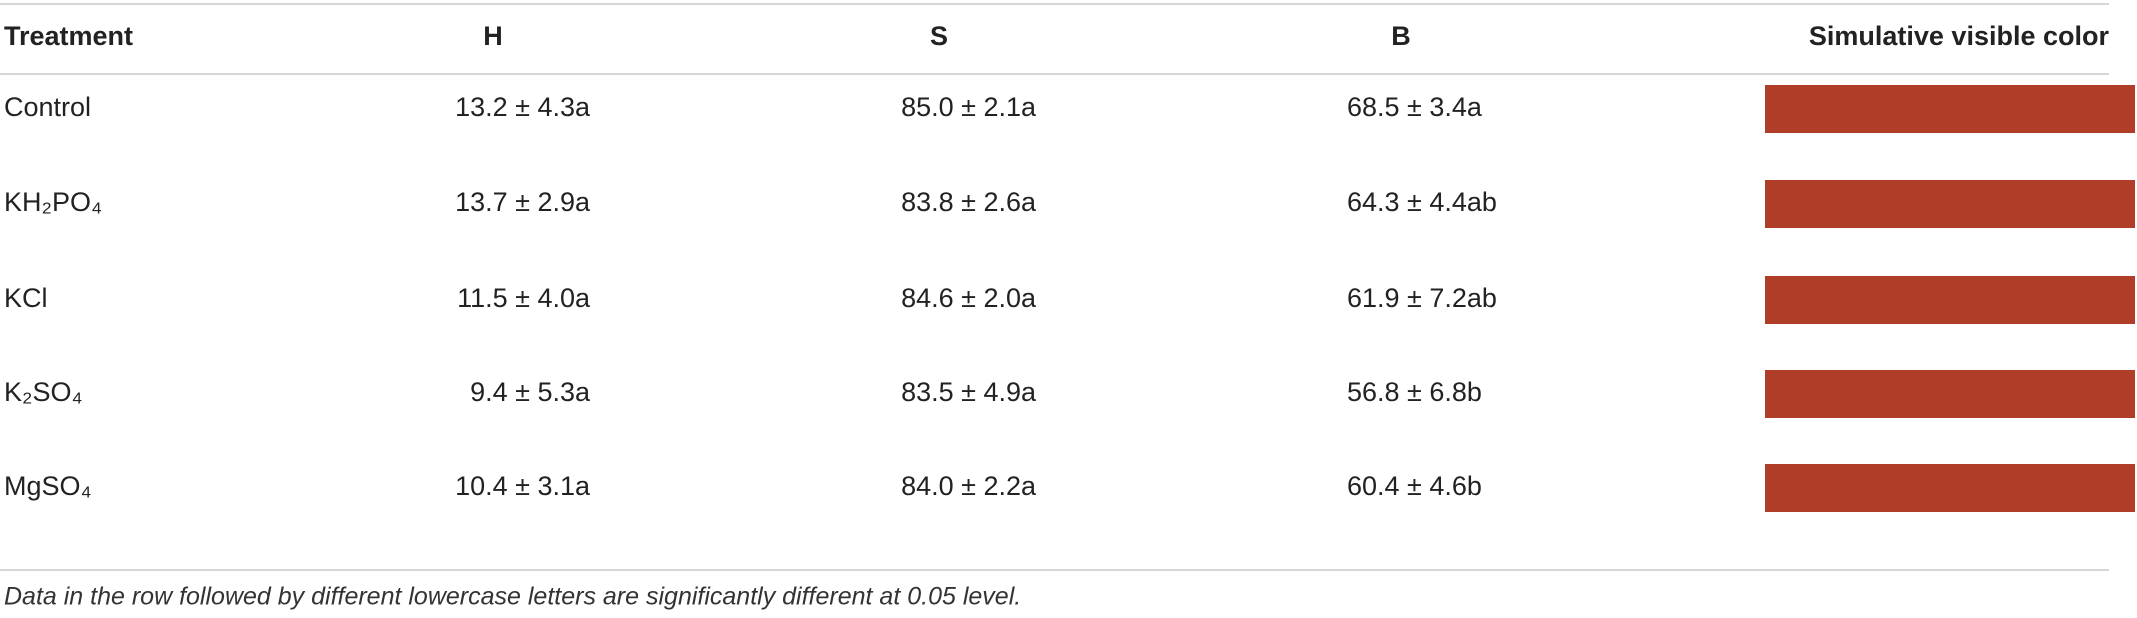 This screenshot has width=2137, height=618. I want to click on treatment-name: Control, so click(47, 107).